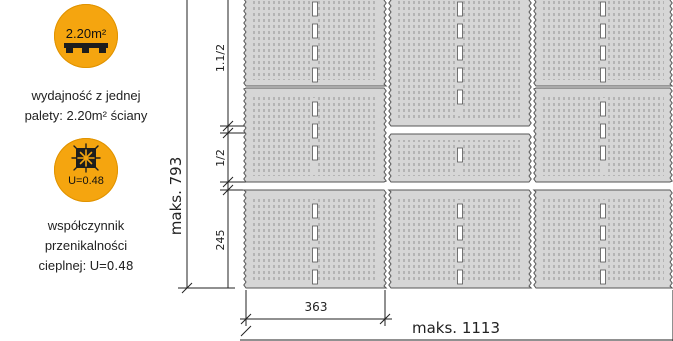 The image size is (673, 341). Describe the element at coordinates (120, 266) in the screenshot. I see `thermal-caption-value: 0.48` at that location.